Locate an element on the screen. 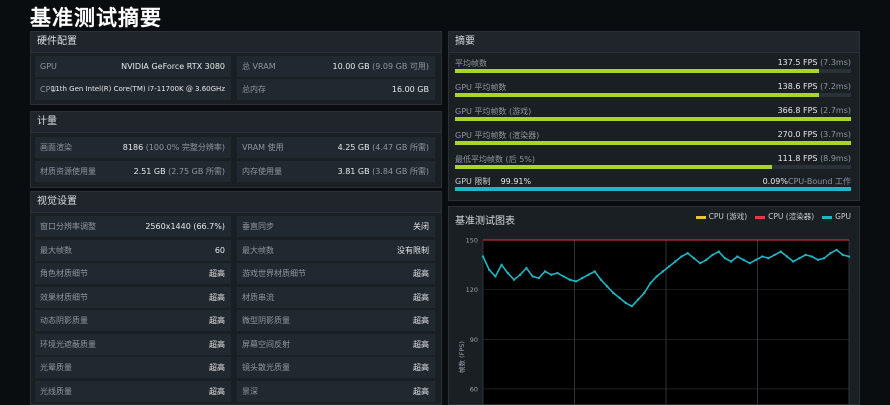  summary-row: GPU 平均帧数 (游戏) 366.8 FPS (2.7ms) is located at coordinates (654, 115).